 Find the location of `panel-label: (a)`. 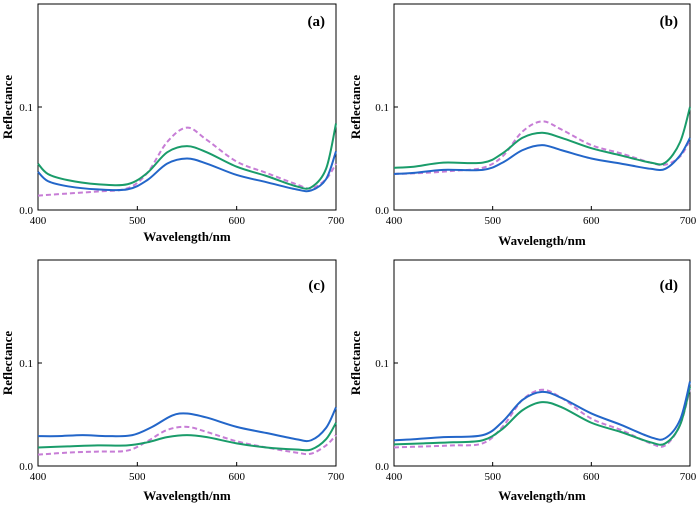

panel-label: (a) is located at coordinates (317, 22).